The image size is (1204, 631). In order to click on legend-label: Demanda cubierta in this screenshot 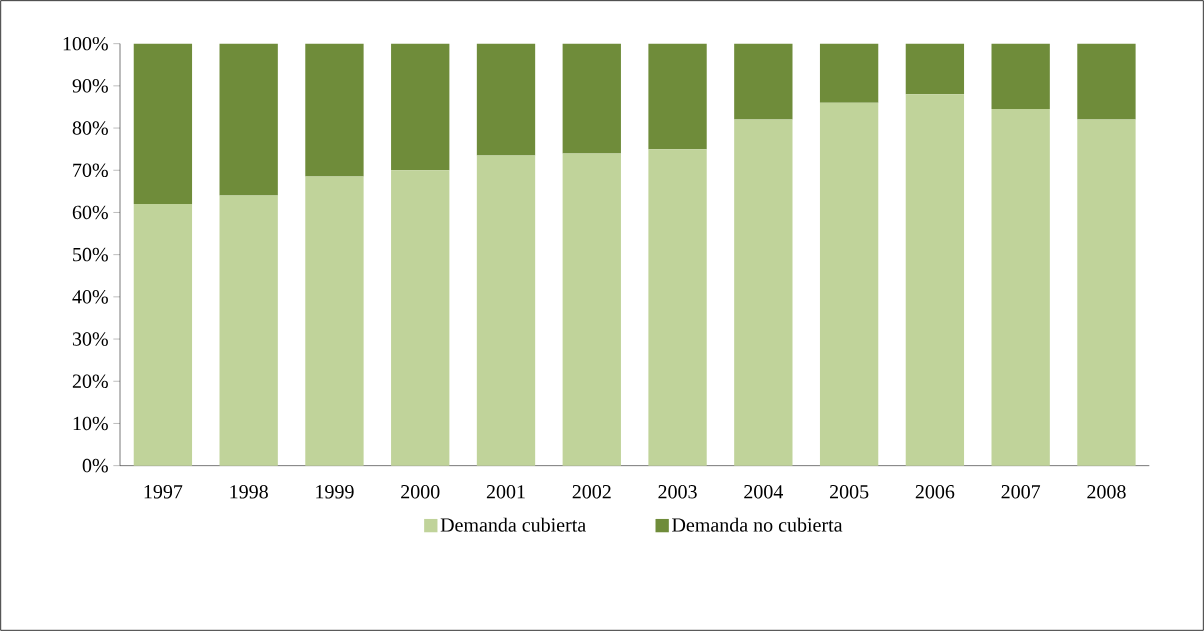, I will do `click(513, 524)`.